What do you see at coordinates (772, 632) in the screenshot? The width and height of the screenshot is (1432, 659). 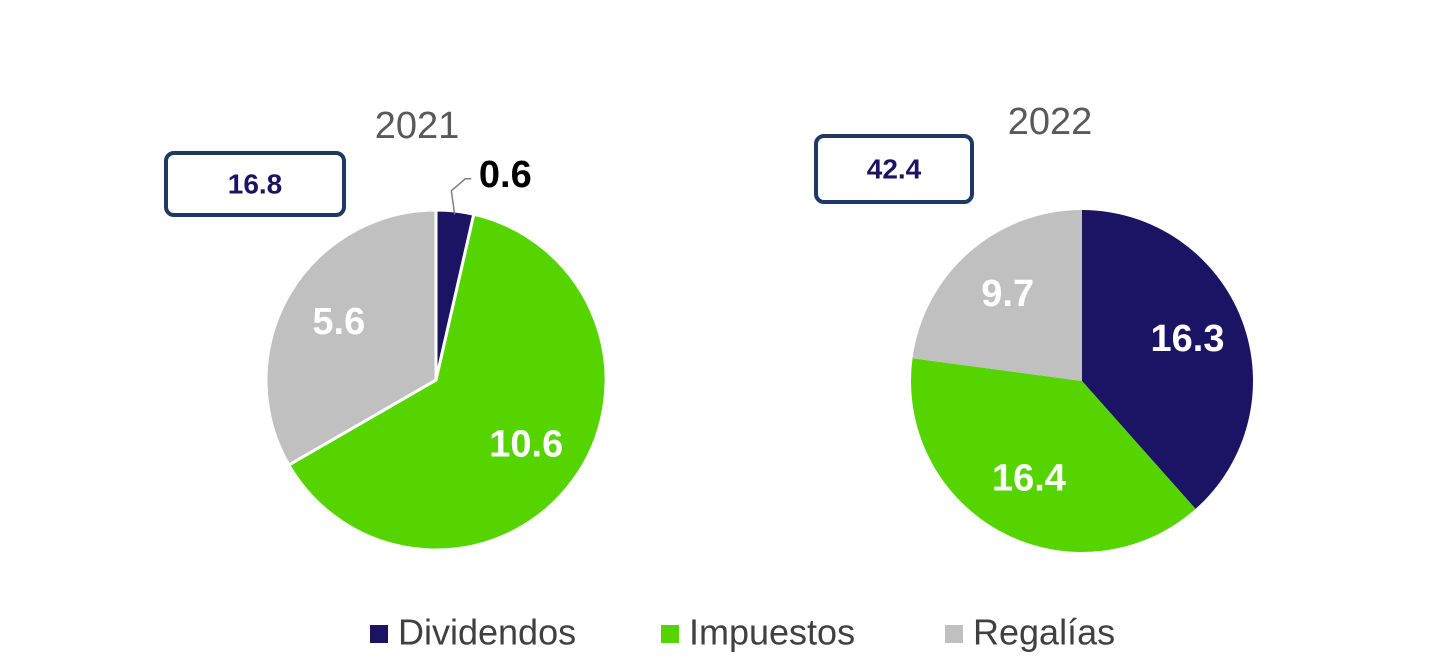 I see `legend-label: Impuestos` at bounding box center [772, 632].